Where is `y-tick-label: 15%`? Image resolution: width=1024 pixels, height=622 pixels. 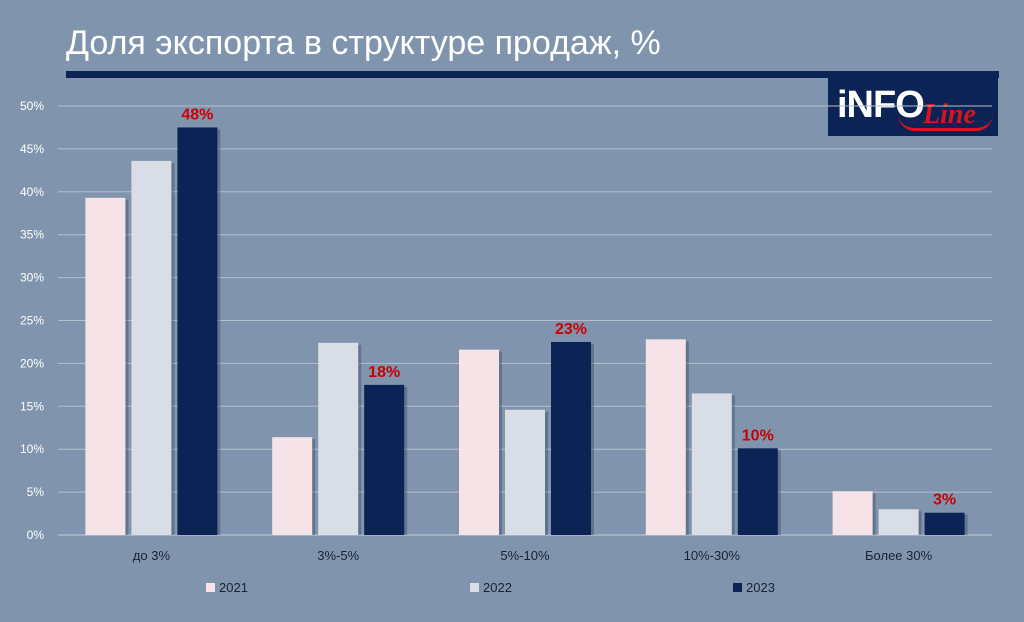 y-tick-label: 15% is located at coordinates (32, 406).